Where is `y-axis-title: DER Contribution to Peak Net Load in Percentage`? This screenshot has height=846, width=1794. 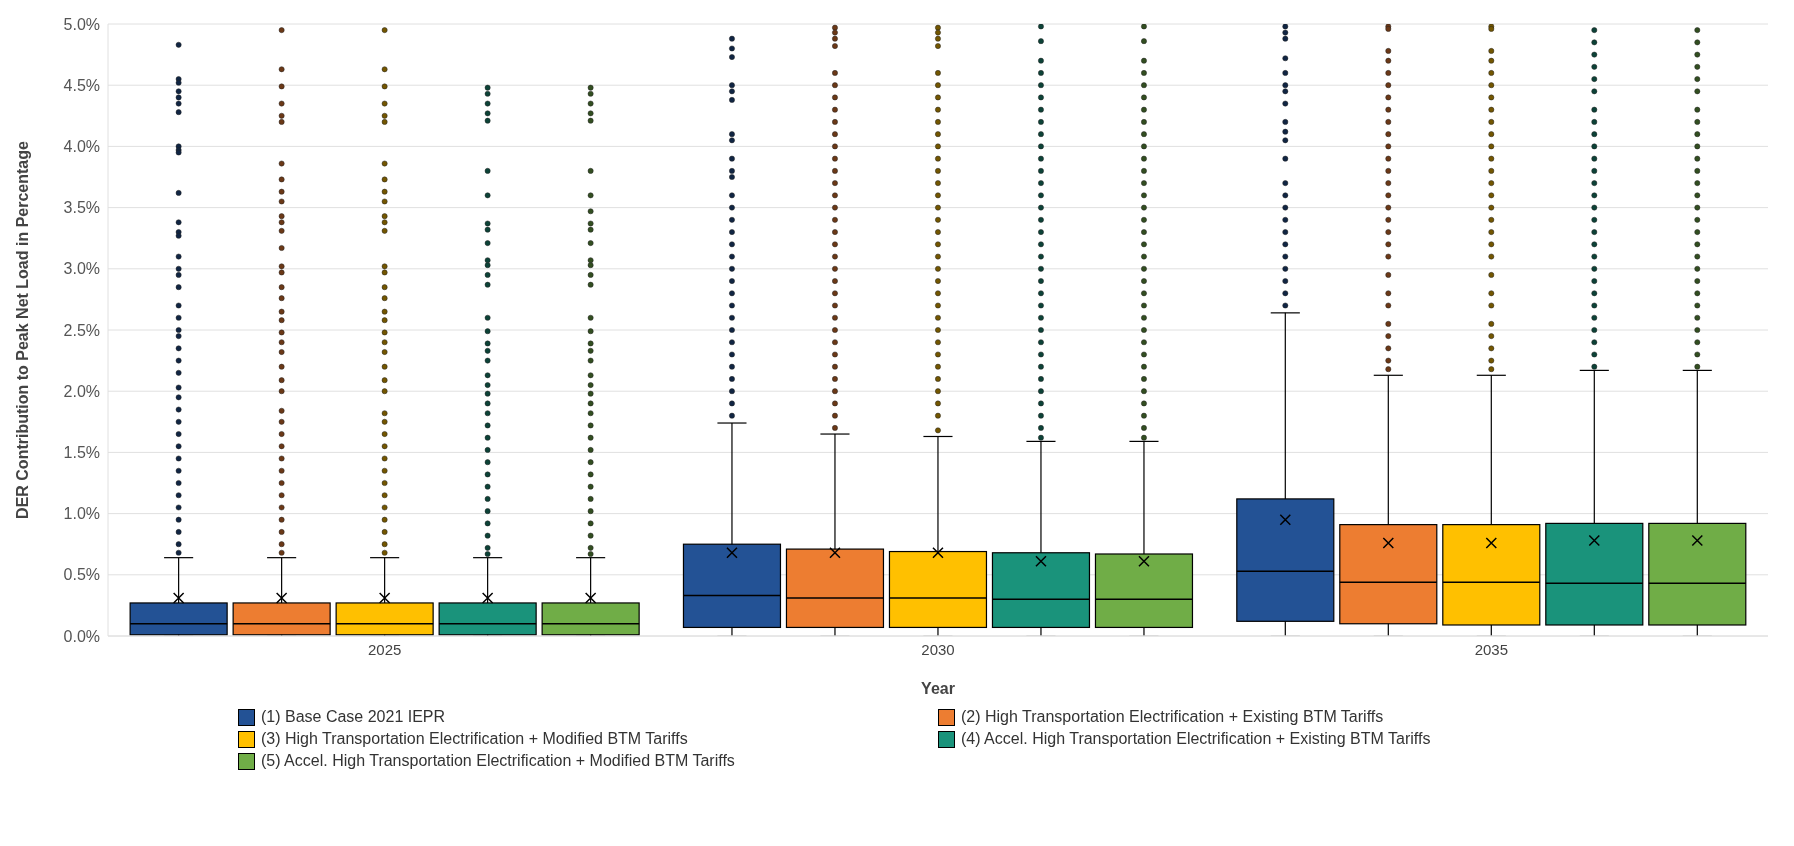
y-axis-title: DER Contribution to Peak Net Load in Percentage is located at coordinates (22, 329).